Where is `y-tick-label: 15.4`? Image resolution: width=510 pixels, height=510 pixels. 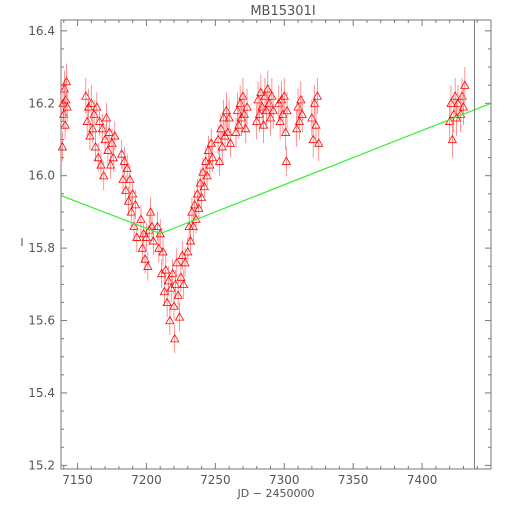 y-tick-label: 15.4 is located at coordinates (41, 393).